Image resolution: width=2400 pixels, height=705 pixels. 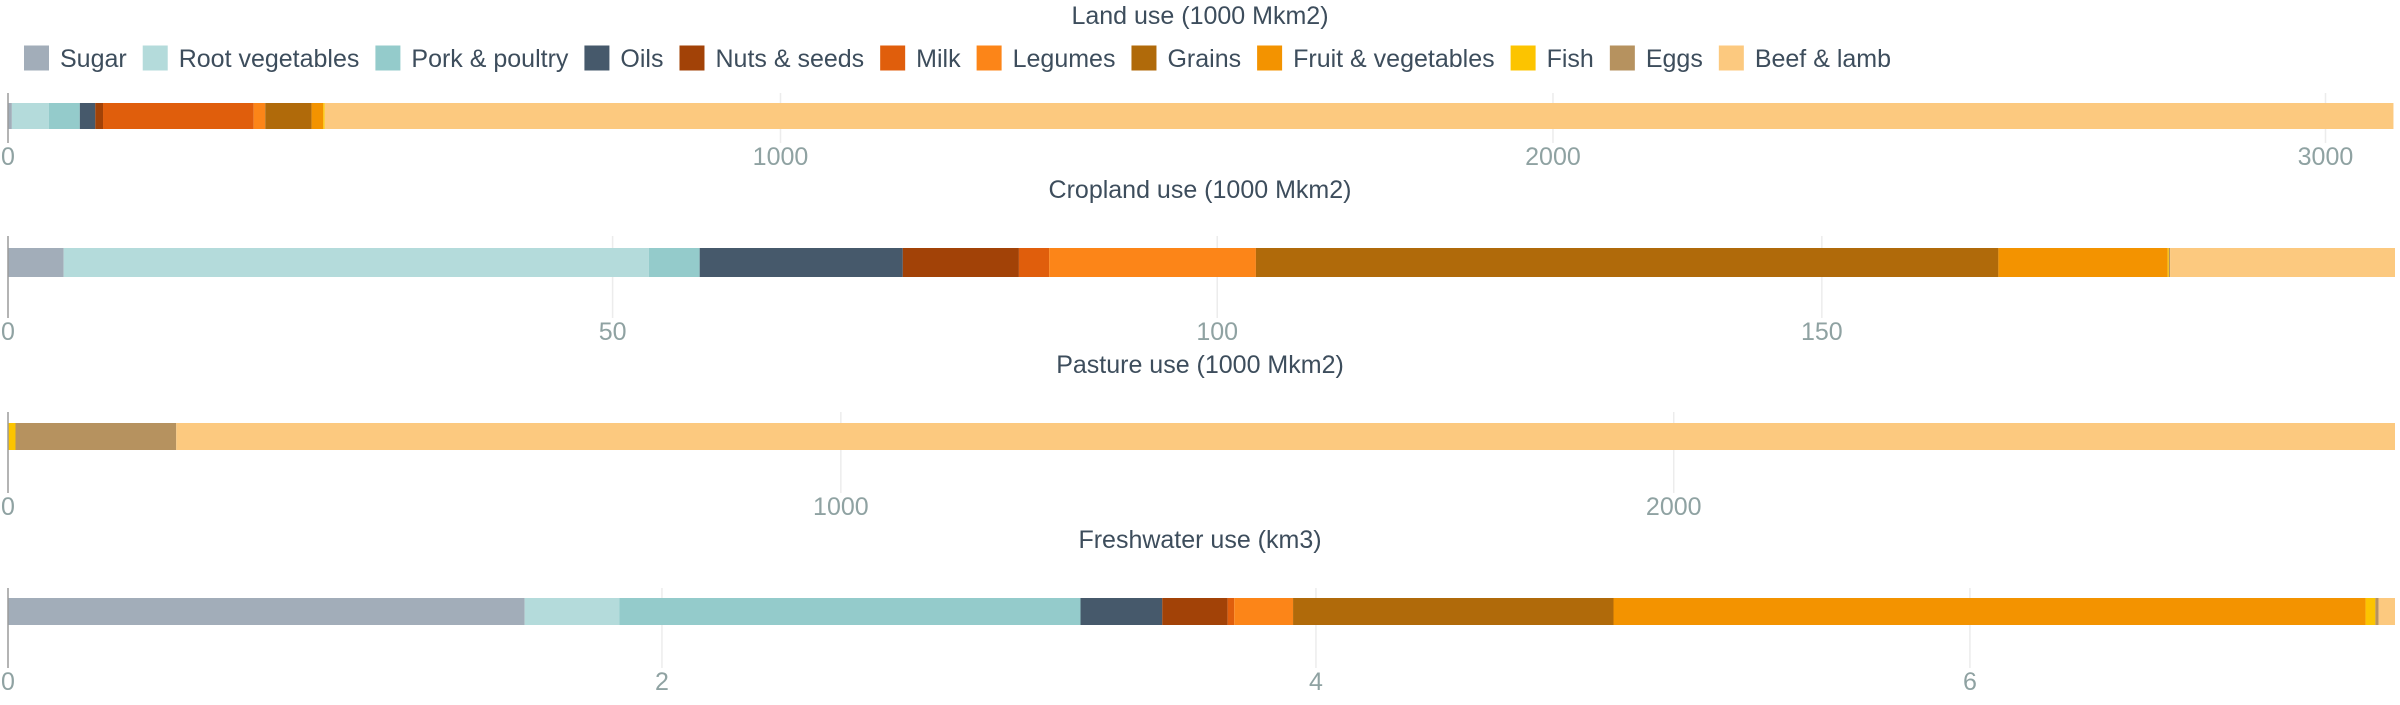 I want to click on legend-label-pork-and-poultry: Pork & poultry, so click(x=490, y=59).